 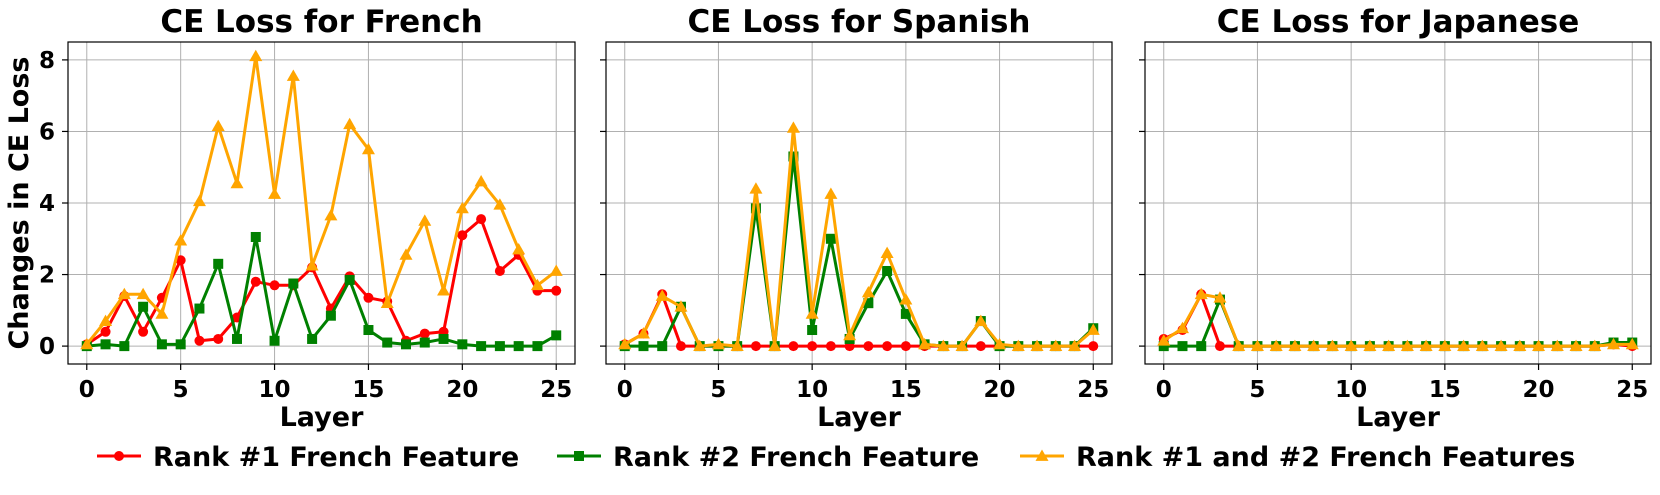 I want to click on legend-entry: Rank #1 and #2 French Features, so click(x=1297, y=457).